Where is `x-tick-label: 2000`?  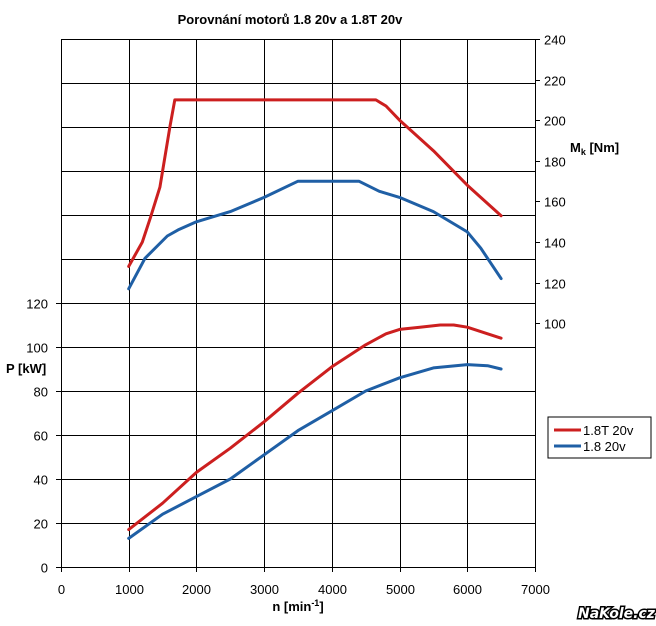
x-tick-label: 2000 is located at coordinates (196, 589).